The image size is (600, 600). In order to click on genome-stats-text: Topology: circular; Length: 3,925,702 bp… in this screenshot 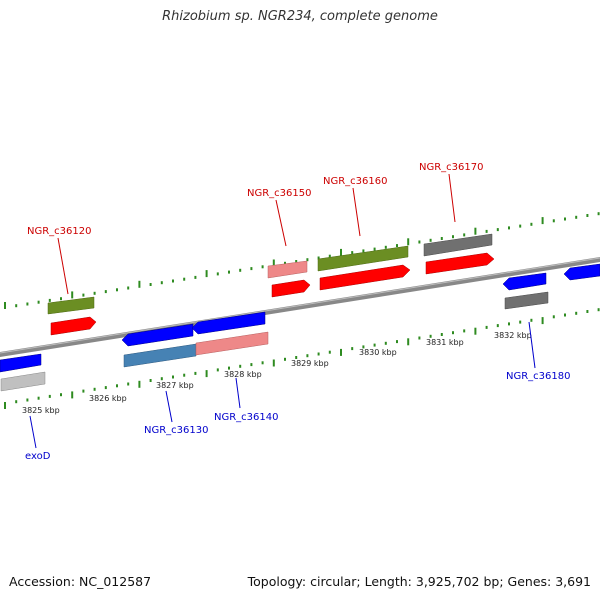, I will do `click(419, 581)`.